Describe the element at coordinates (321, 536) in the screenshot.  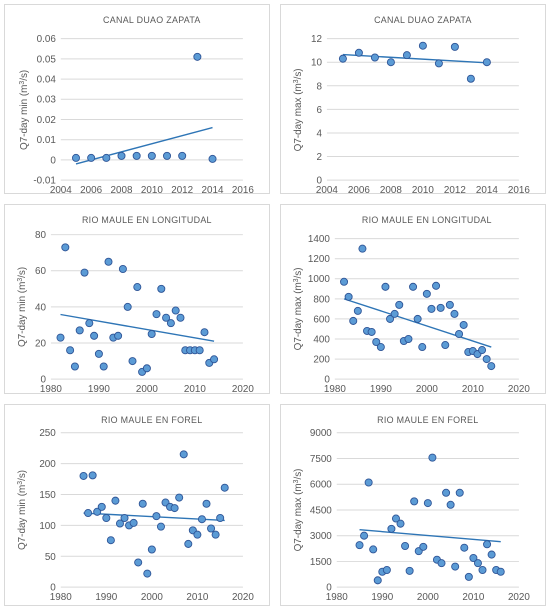
I see `y-tick-label: 3000` at that location.